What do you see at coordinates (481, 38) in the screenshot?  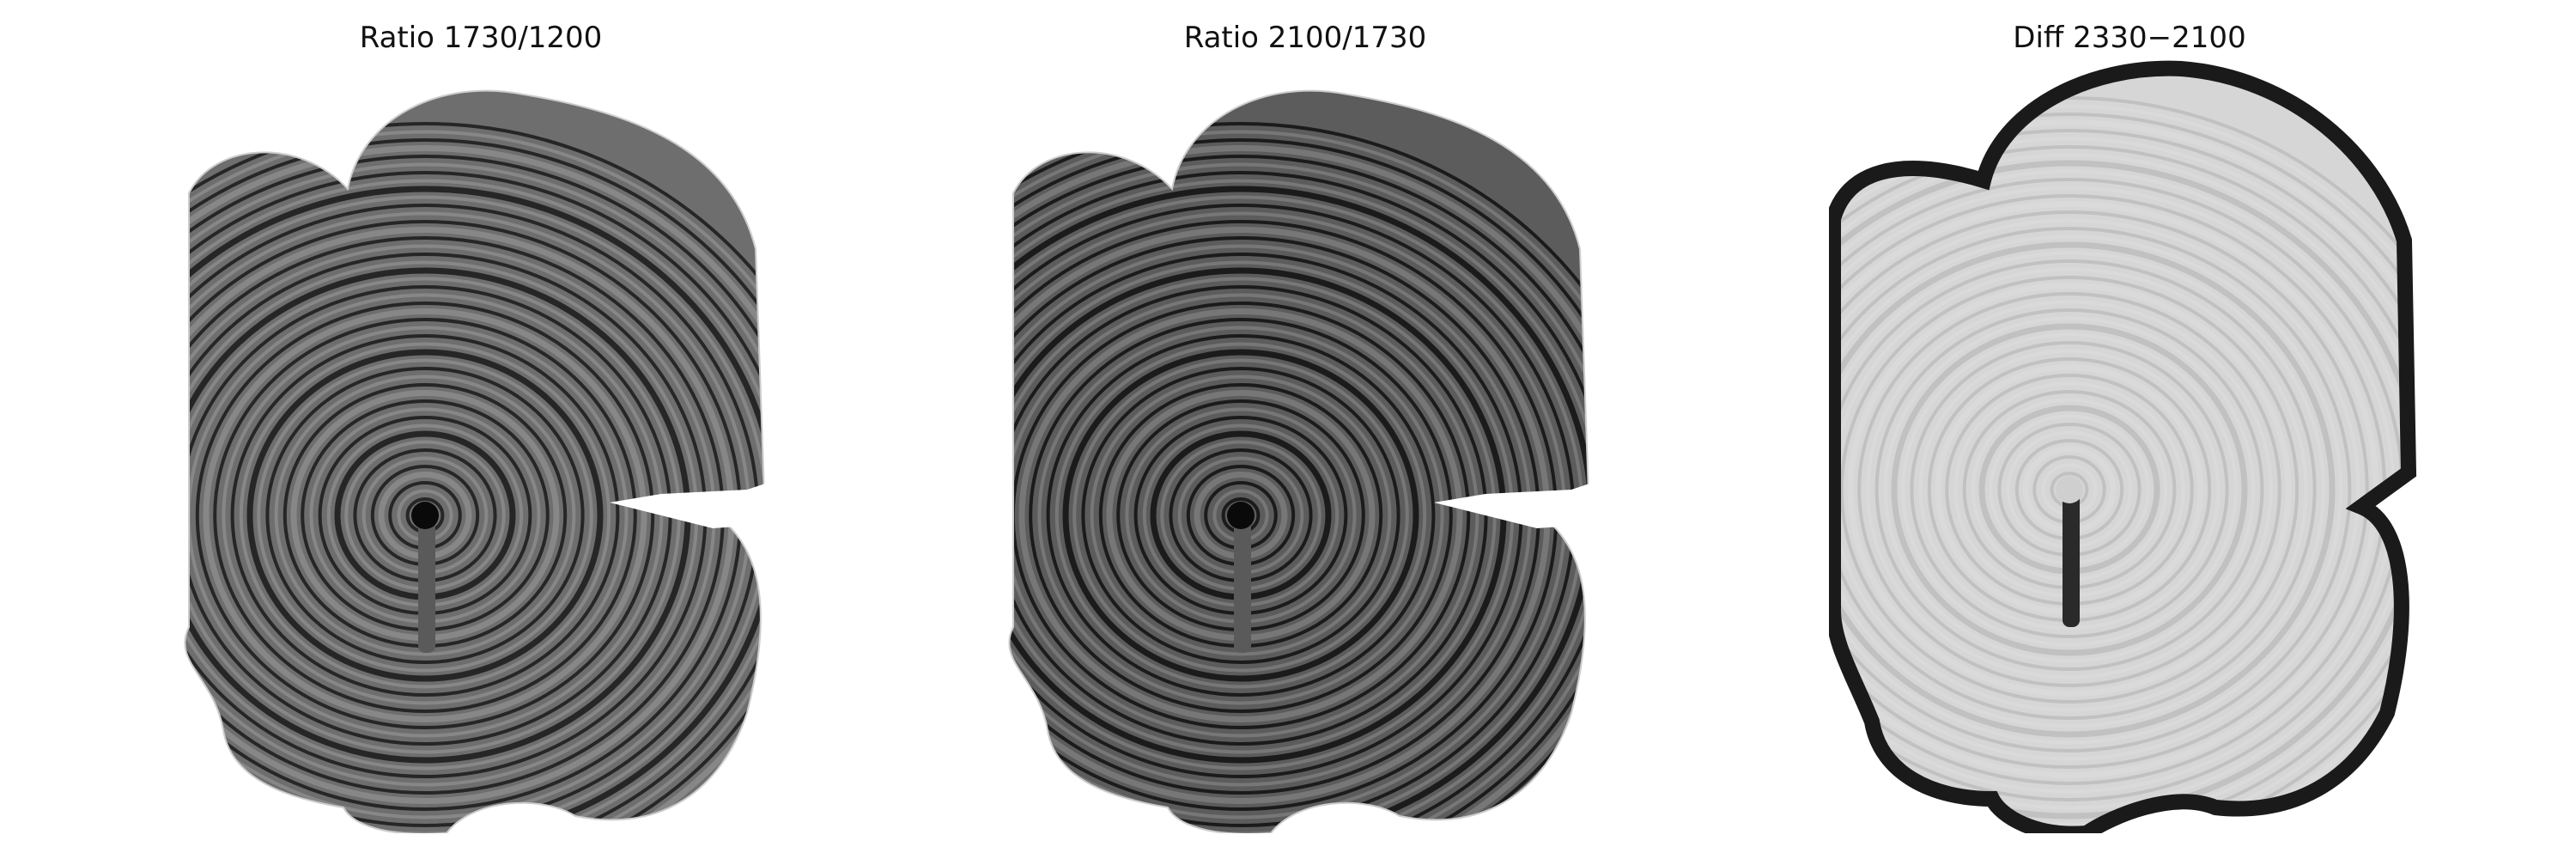 I see `panel-title: Ratio 1730/1200` at bounding box center [481, 38].